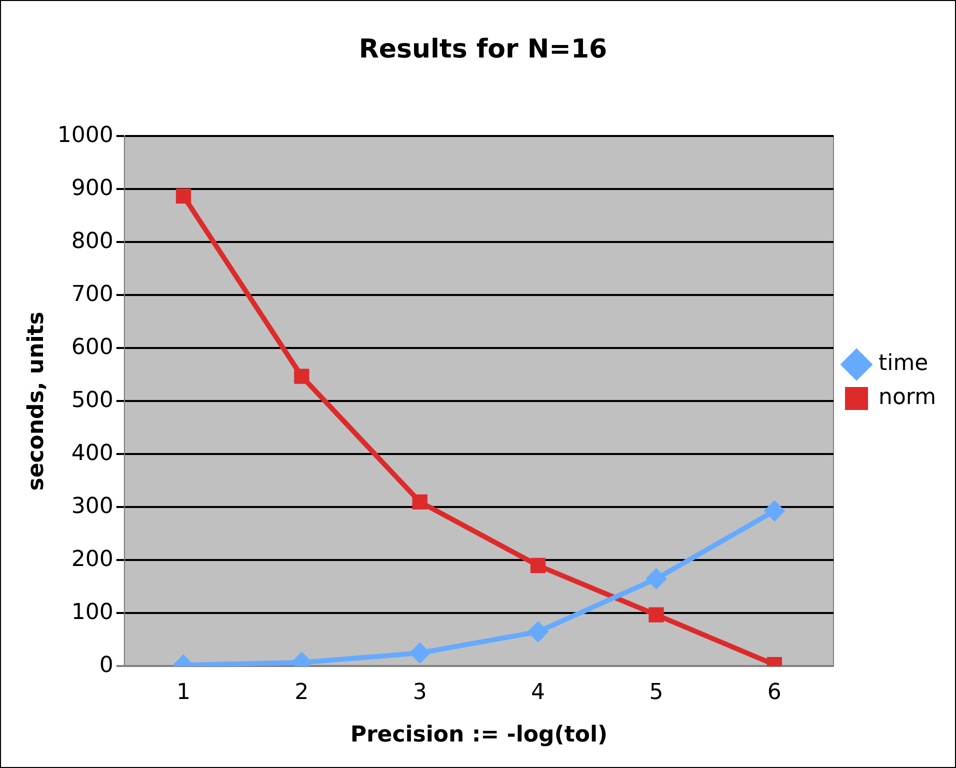 The width and height of the screenshot is (956, 768). Describe the element at coordinates (183, 693) in the screenshot. I see `x-tick-label: 1` at that location.